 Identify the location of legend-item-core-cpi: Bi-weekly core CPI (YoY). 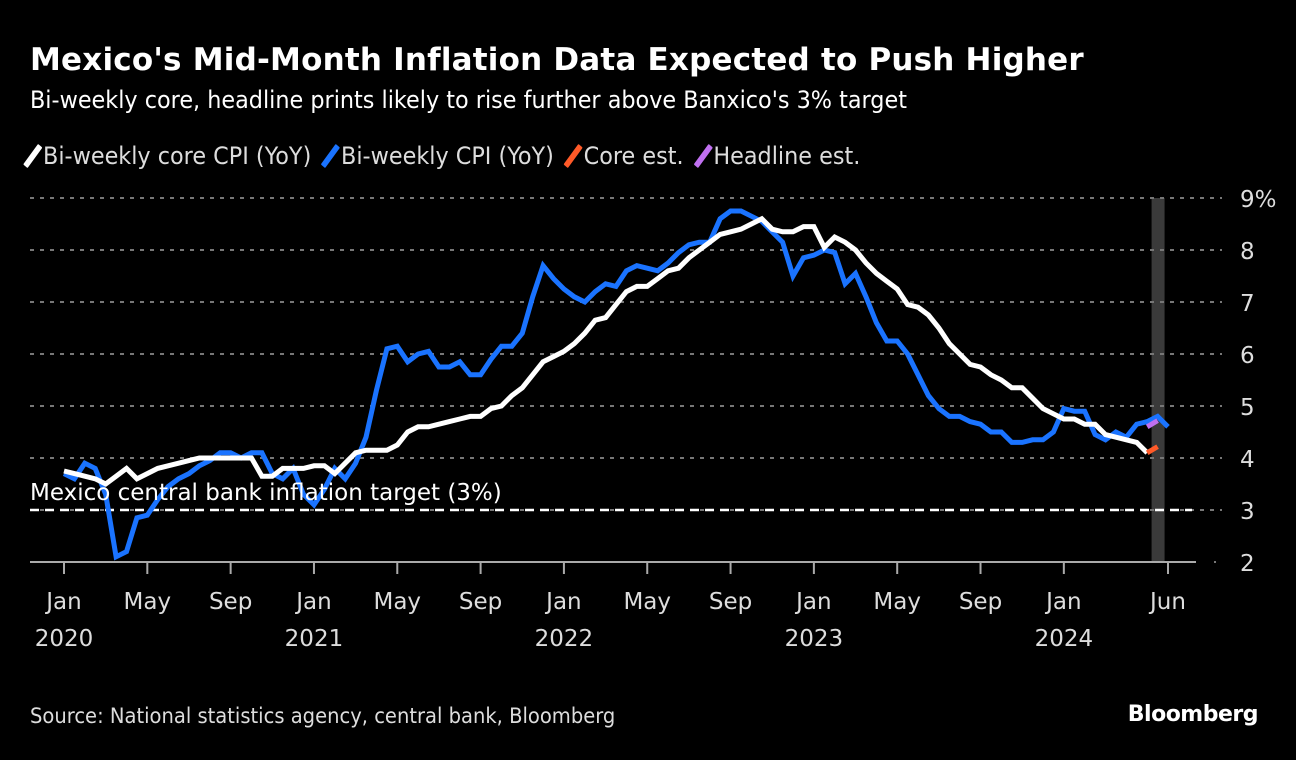
(167, 156).